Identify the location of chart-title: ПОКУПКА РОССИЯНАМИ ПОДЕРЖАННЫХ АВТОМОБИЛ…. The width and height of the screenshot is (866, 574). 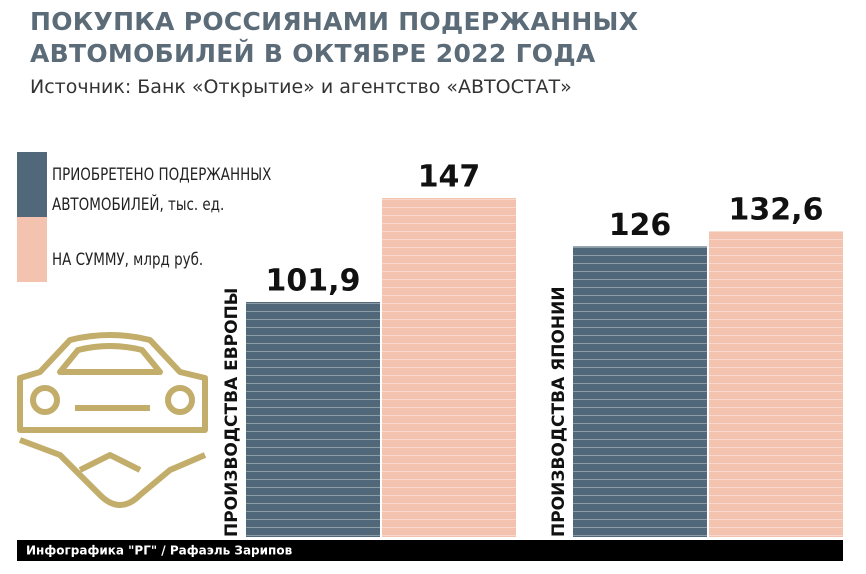
(334, 37).